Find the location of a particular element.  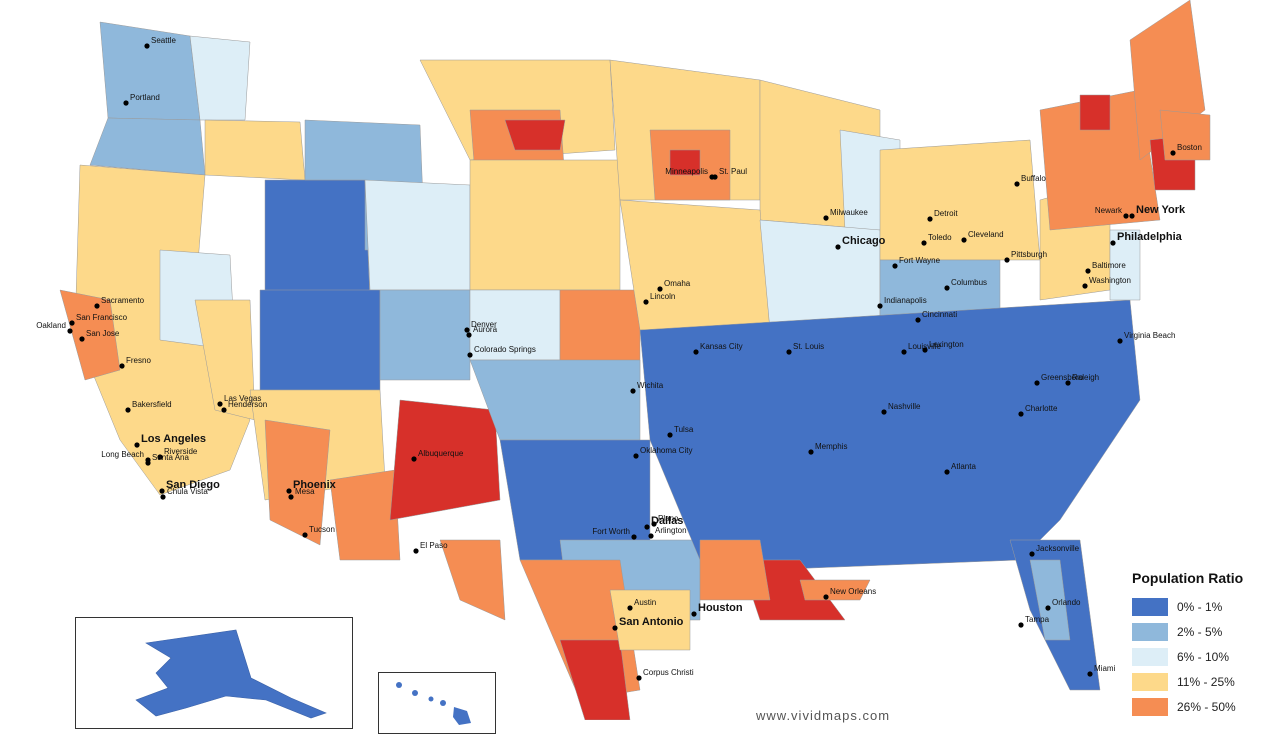

watermark: www.vividmaps.com is located at coordinates (823, 715).